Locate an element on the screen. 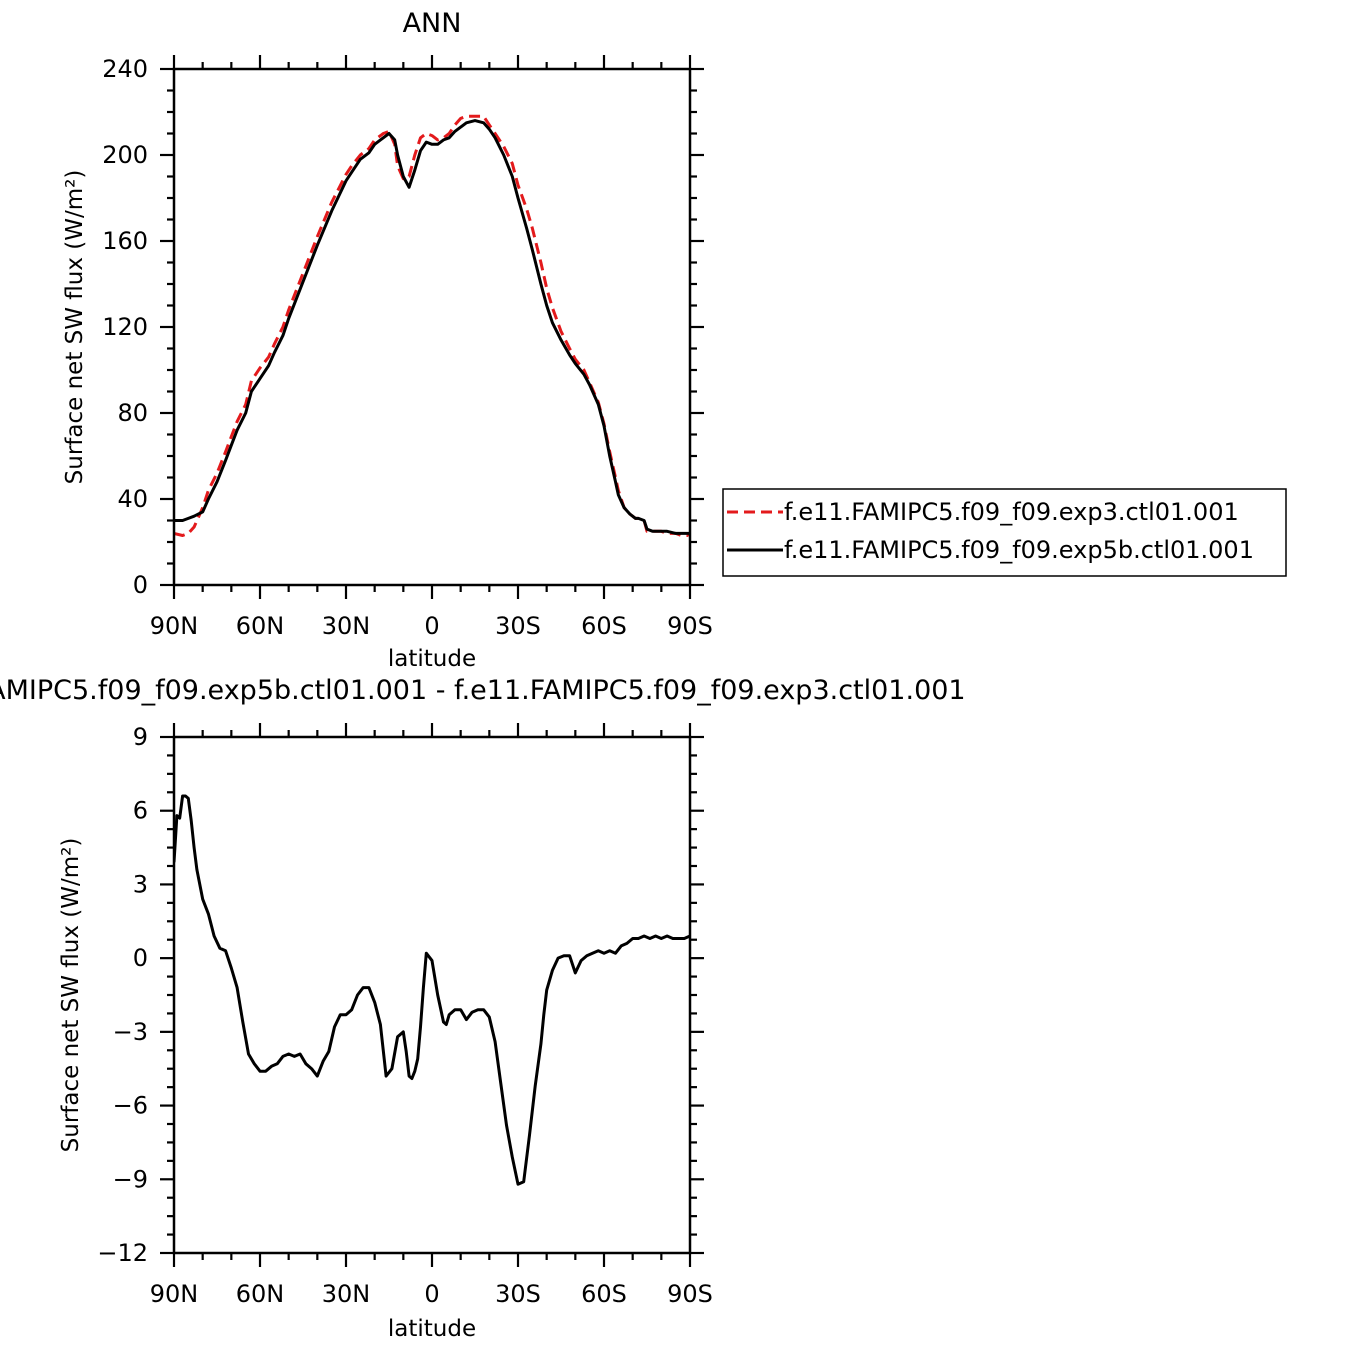  y-tick-label: 120 is located at coordinates (125, 327).